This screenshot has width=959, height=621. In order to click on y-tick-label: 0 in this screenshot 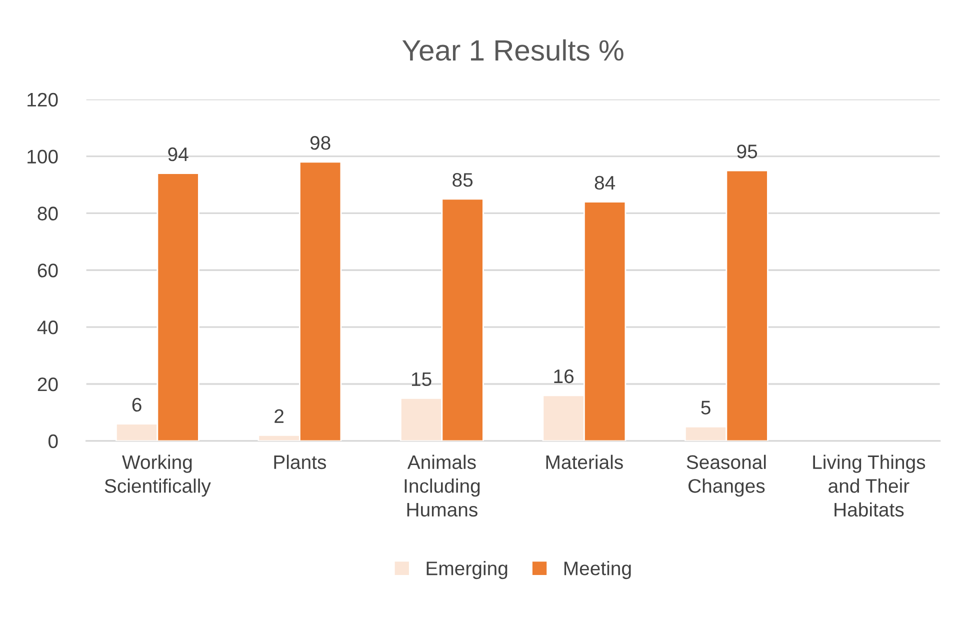, I will do `click(53, 441)`.